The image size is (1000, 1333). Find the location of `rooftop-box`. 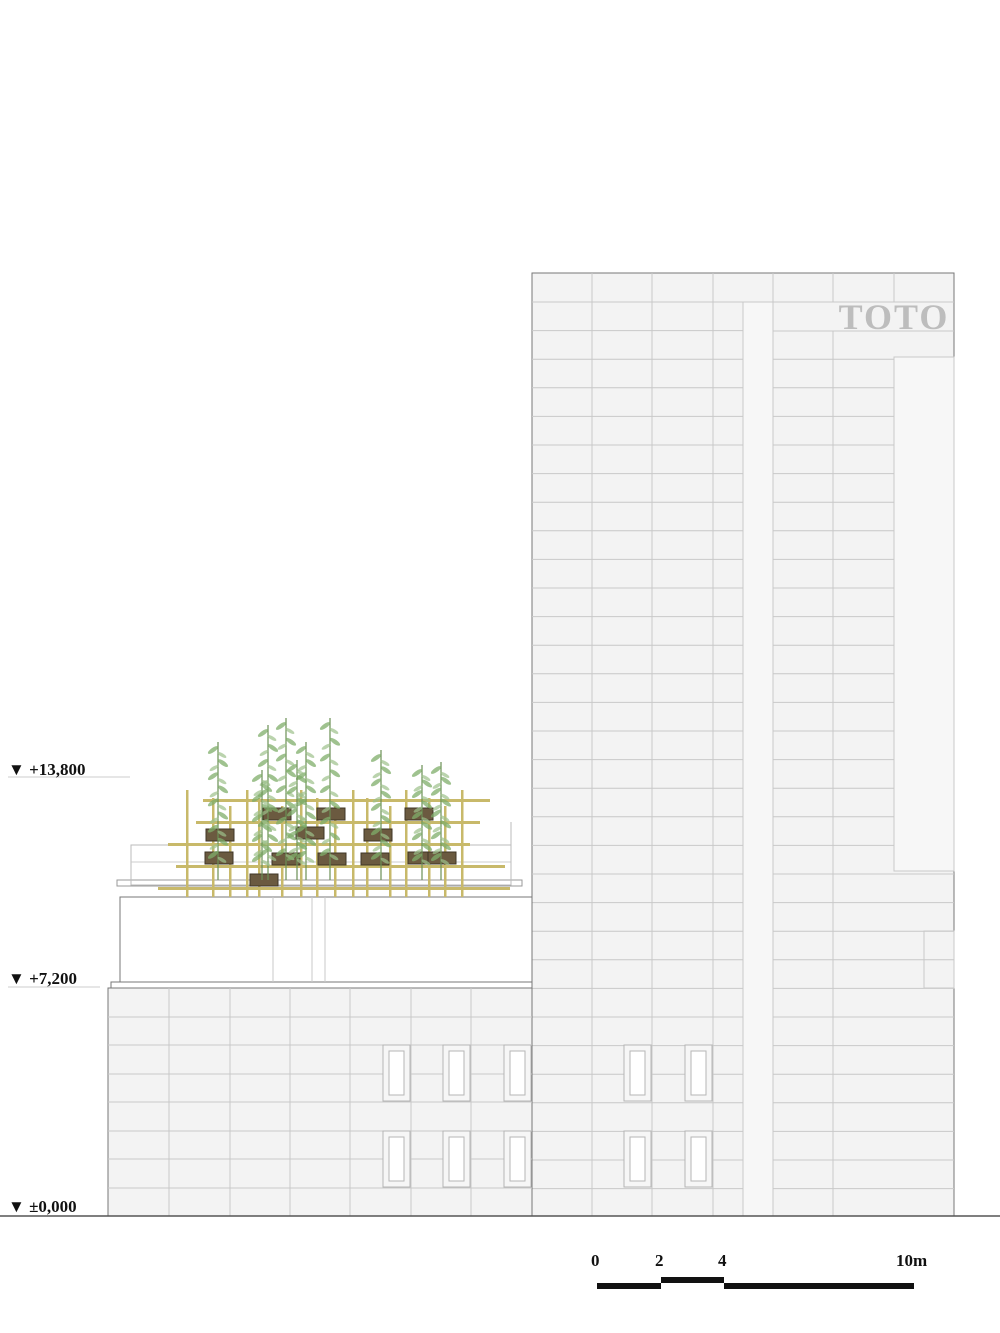

rooftop-box is located at coordinates (326, 939).